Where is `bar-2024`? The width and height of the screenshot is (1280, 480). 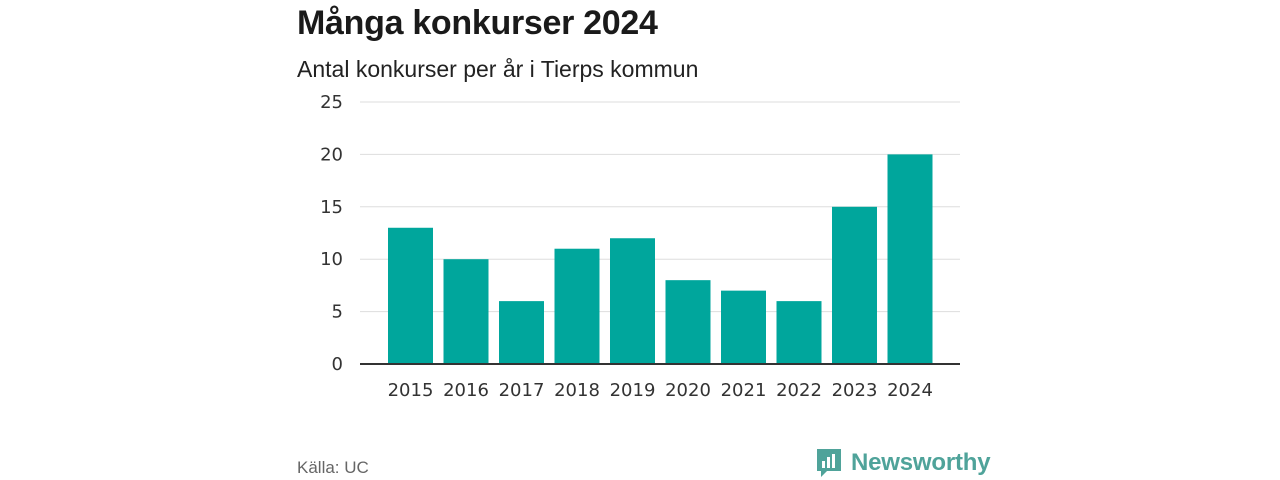 bar-2024 is located at coordinates (910, 259).